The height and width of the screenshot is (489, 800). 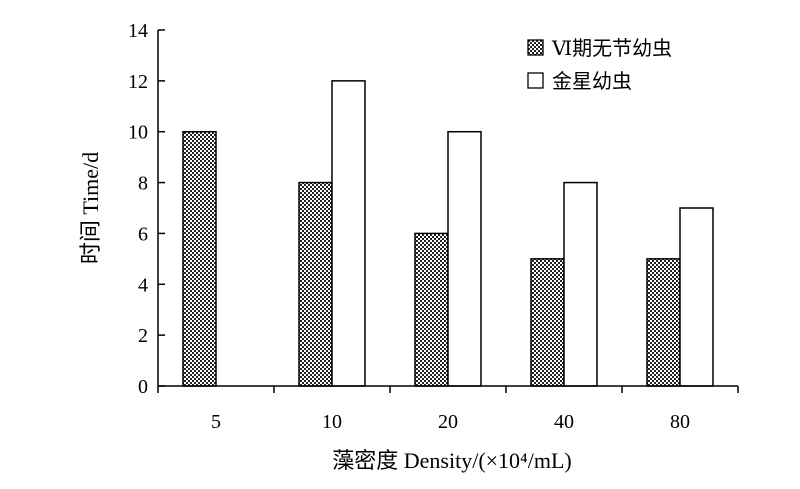 I want to click on legend-label: Ⅵ期无节幼虫, so click(x=611, y=48).